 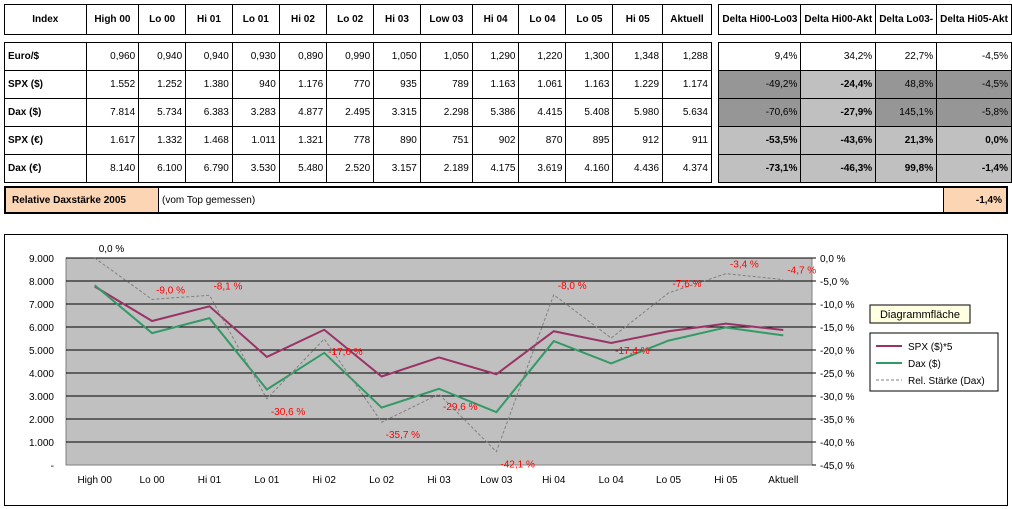 I want to click on delta-cell: 34,2%, so click(x=838, y=56).